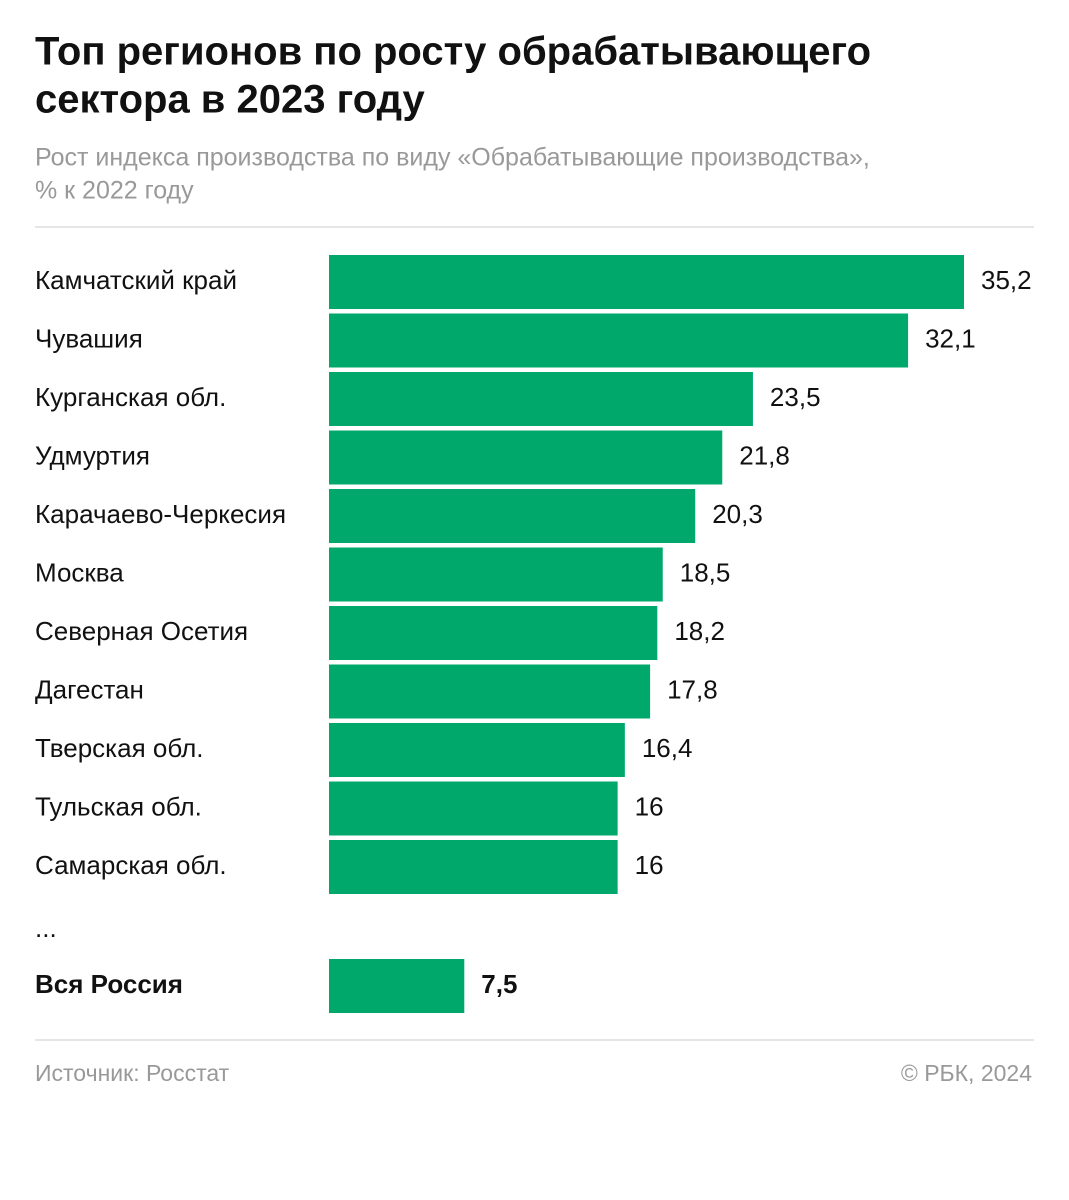  What do you see at coordinates (795, 397) in the screenshot?
I see `value-label: 23,5` at bounding box center [795, 397].